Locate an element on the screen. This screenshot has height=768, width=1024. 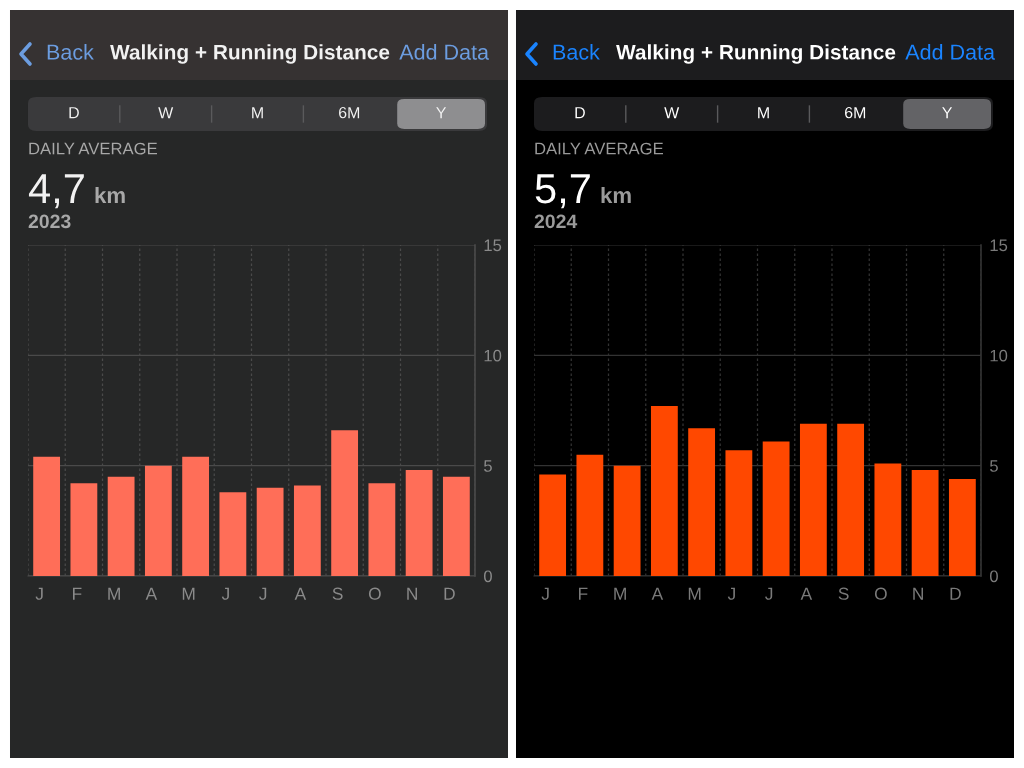
text: 5,7 is located at coordinates (562, 191).